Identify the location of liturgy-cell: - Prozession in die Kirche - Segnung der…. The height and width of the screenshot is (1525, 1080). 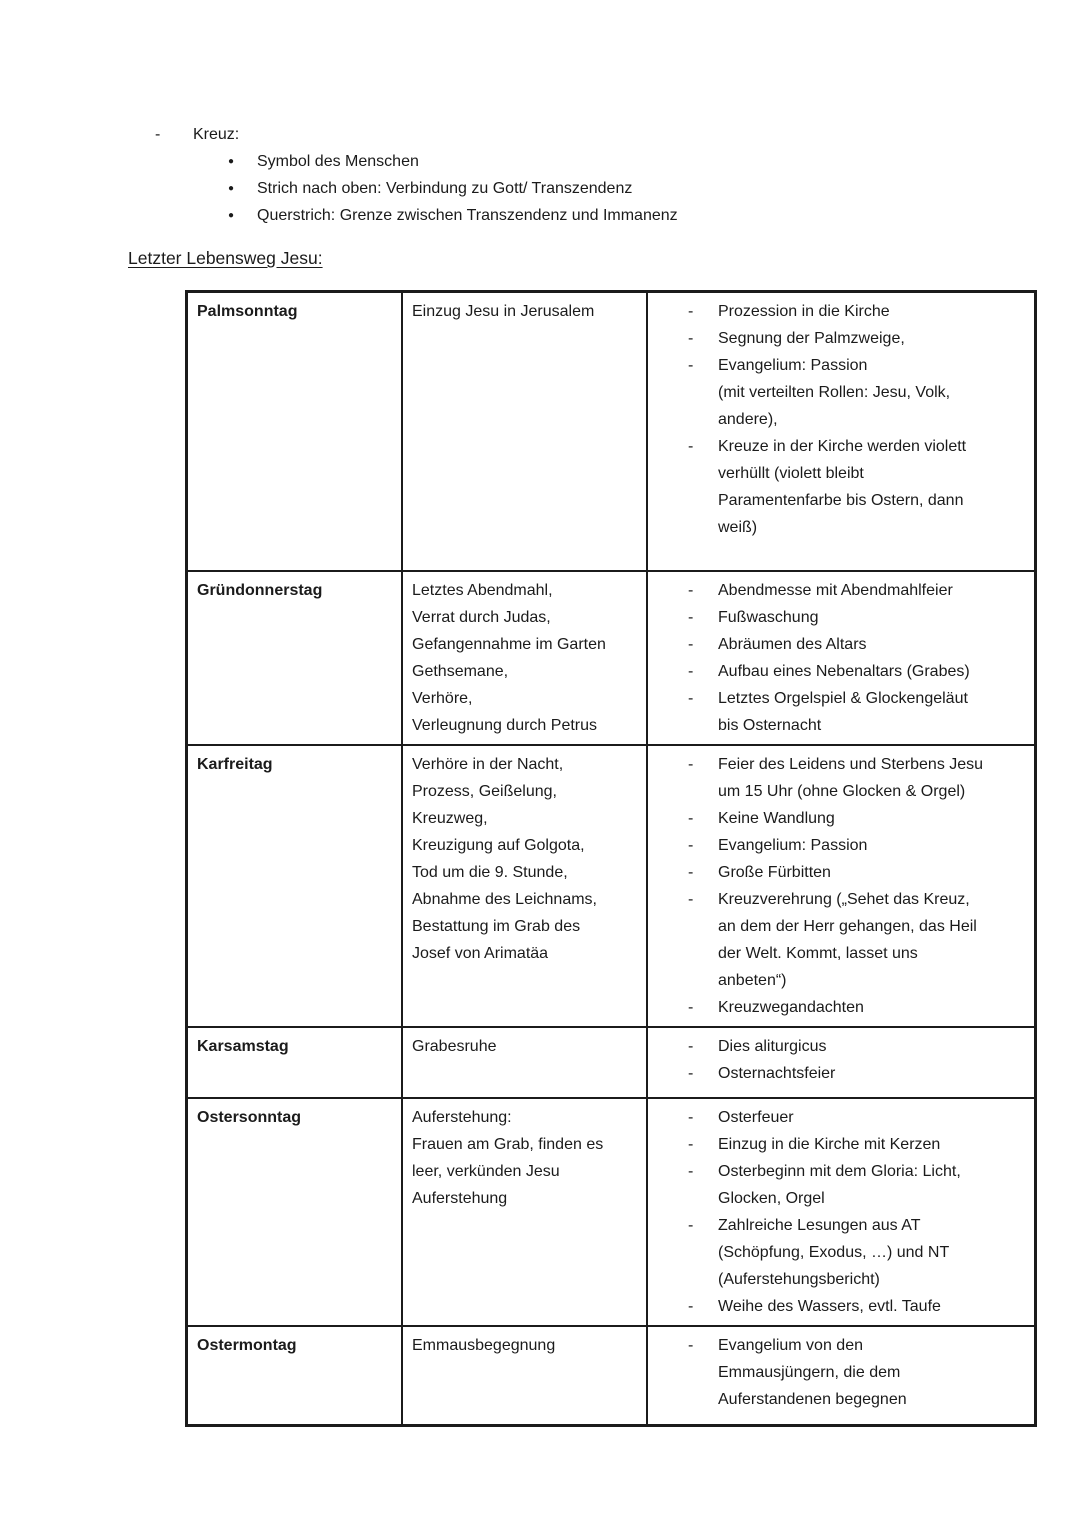
(840, 431).